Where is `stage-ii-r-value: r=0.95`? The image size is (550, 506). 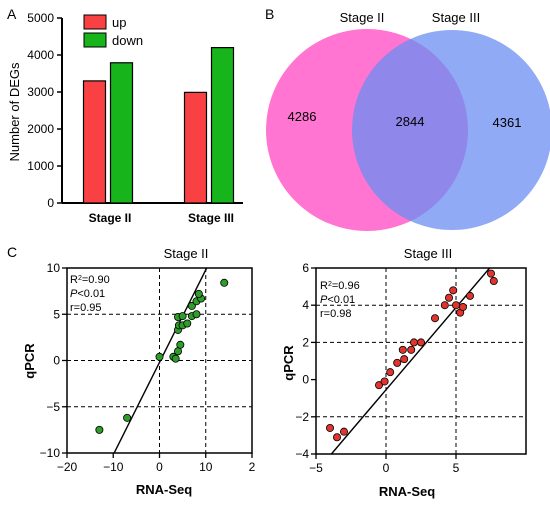 stage-ii-r-value: r=0.95 is located at coordinates (86, 308).